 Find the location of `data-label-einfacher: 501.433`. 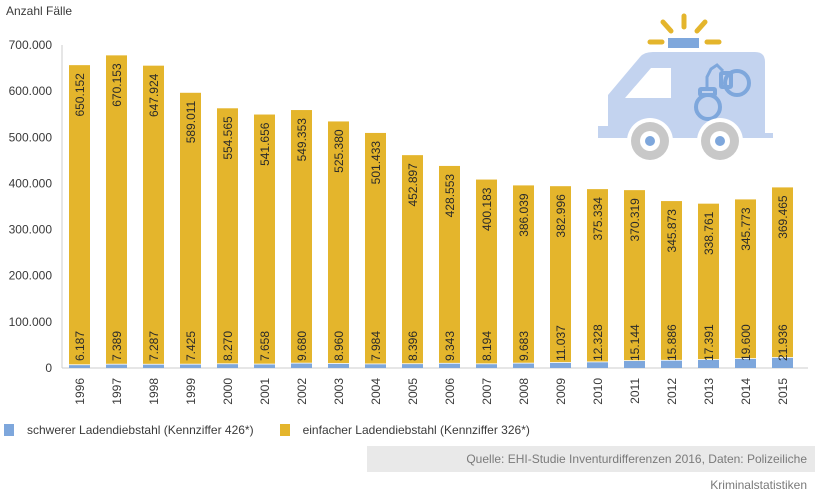

data-label-einfacher: 501.433 is located at coordinates (376, 163).